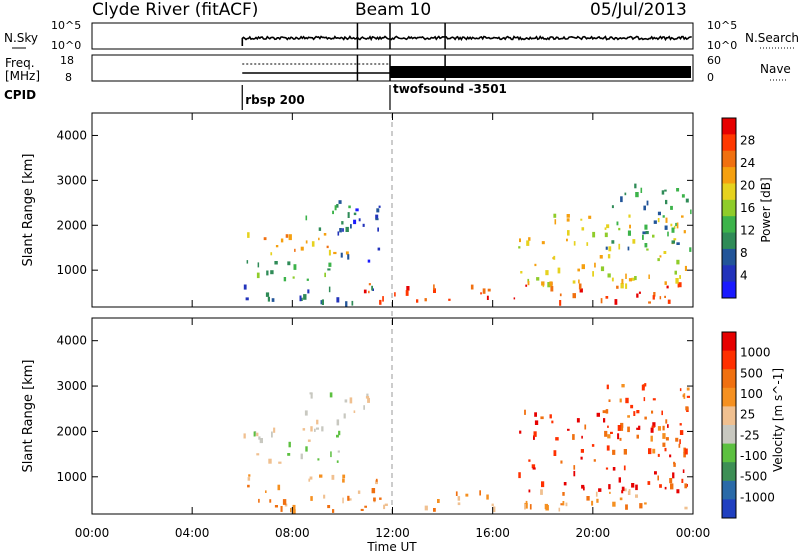  Describe the element at coordinates (751, 394) in the screenshot. I see `colorbar-tick-label: 100` at that location.